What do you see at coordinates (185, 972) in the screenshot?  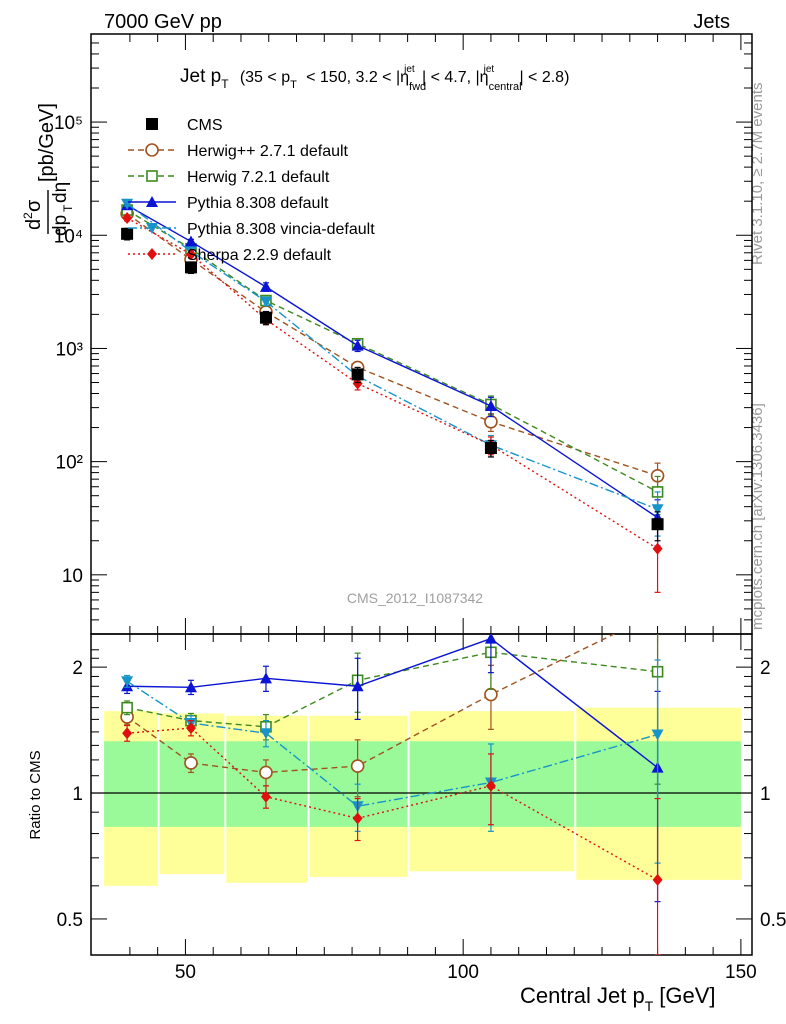 I see `x-tick-label: 50` at bounding box center [185, 972].